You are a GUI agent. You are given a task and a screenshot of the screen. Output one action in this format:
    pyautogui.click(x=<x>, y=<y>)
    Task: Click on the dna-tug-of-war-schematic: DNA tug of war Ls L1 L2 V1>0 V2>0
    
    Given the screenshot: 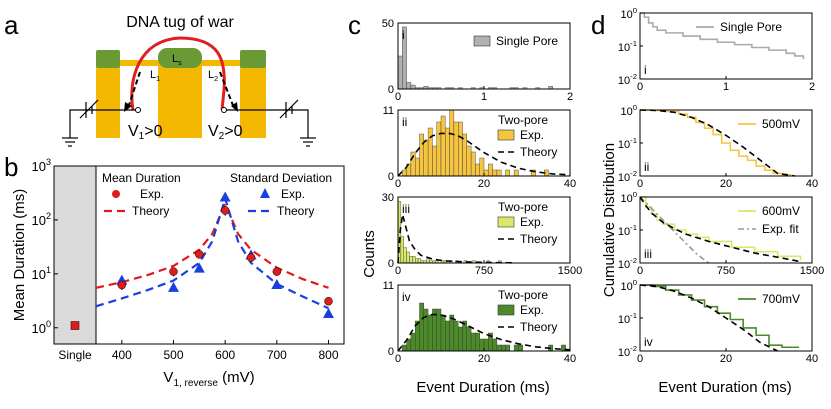 What is the action you would take?
    pyautogui.click(x=189, y=80)
    